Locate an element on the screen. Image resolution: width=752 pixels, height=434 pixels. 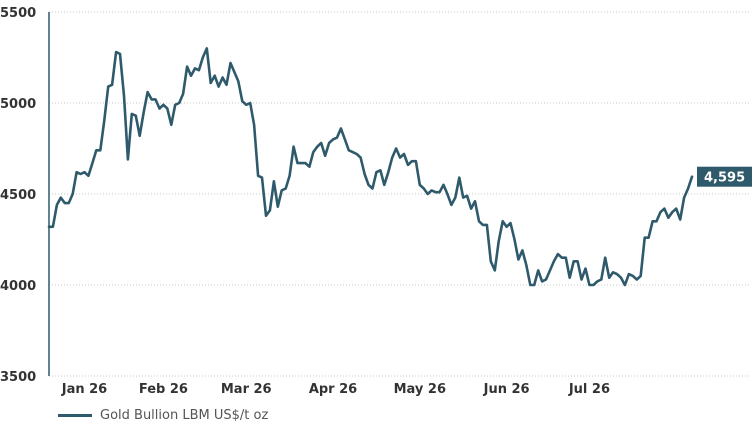
last-value-badge is located at coordinates (724, 176).